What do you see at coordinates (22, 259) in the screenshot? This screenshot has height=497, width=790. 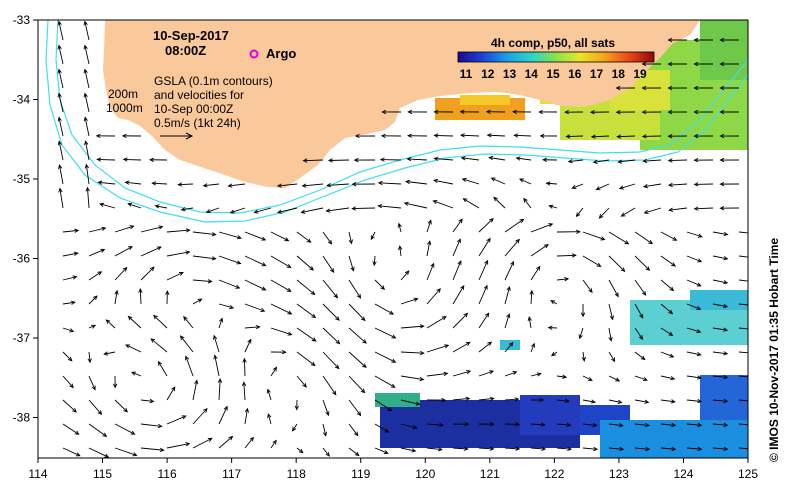 I see `y-tick-label: -36` at bounding box center [22, 259].